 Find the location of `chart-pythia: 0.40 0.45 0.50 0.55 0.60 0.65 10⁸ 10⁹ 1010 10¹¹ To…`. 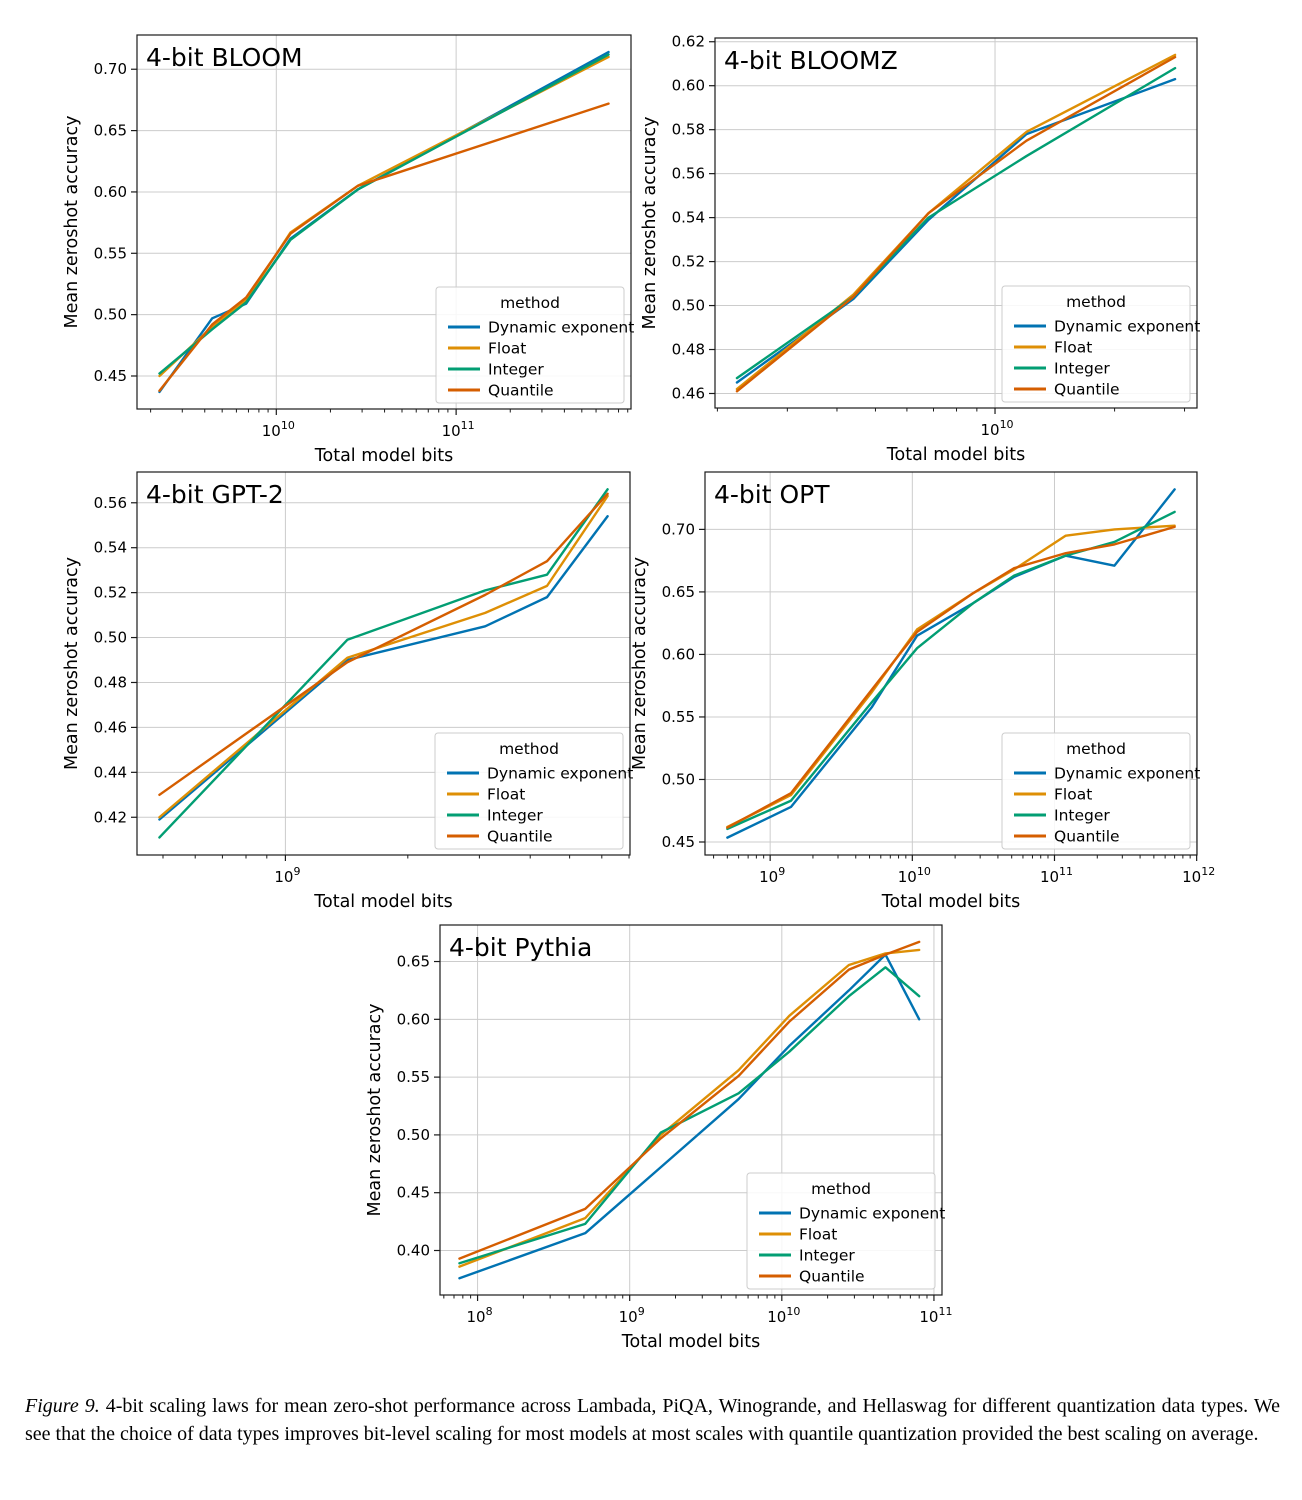

chart-pythia: 0.40 0.45 0.50 0.55 0.60 0.65 10⁸ 10⁹ 1010 10¹¹ To… is located at coordinates (661, 1133).